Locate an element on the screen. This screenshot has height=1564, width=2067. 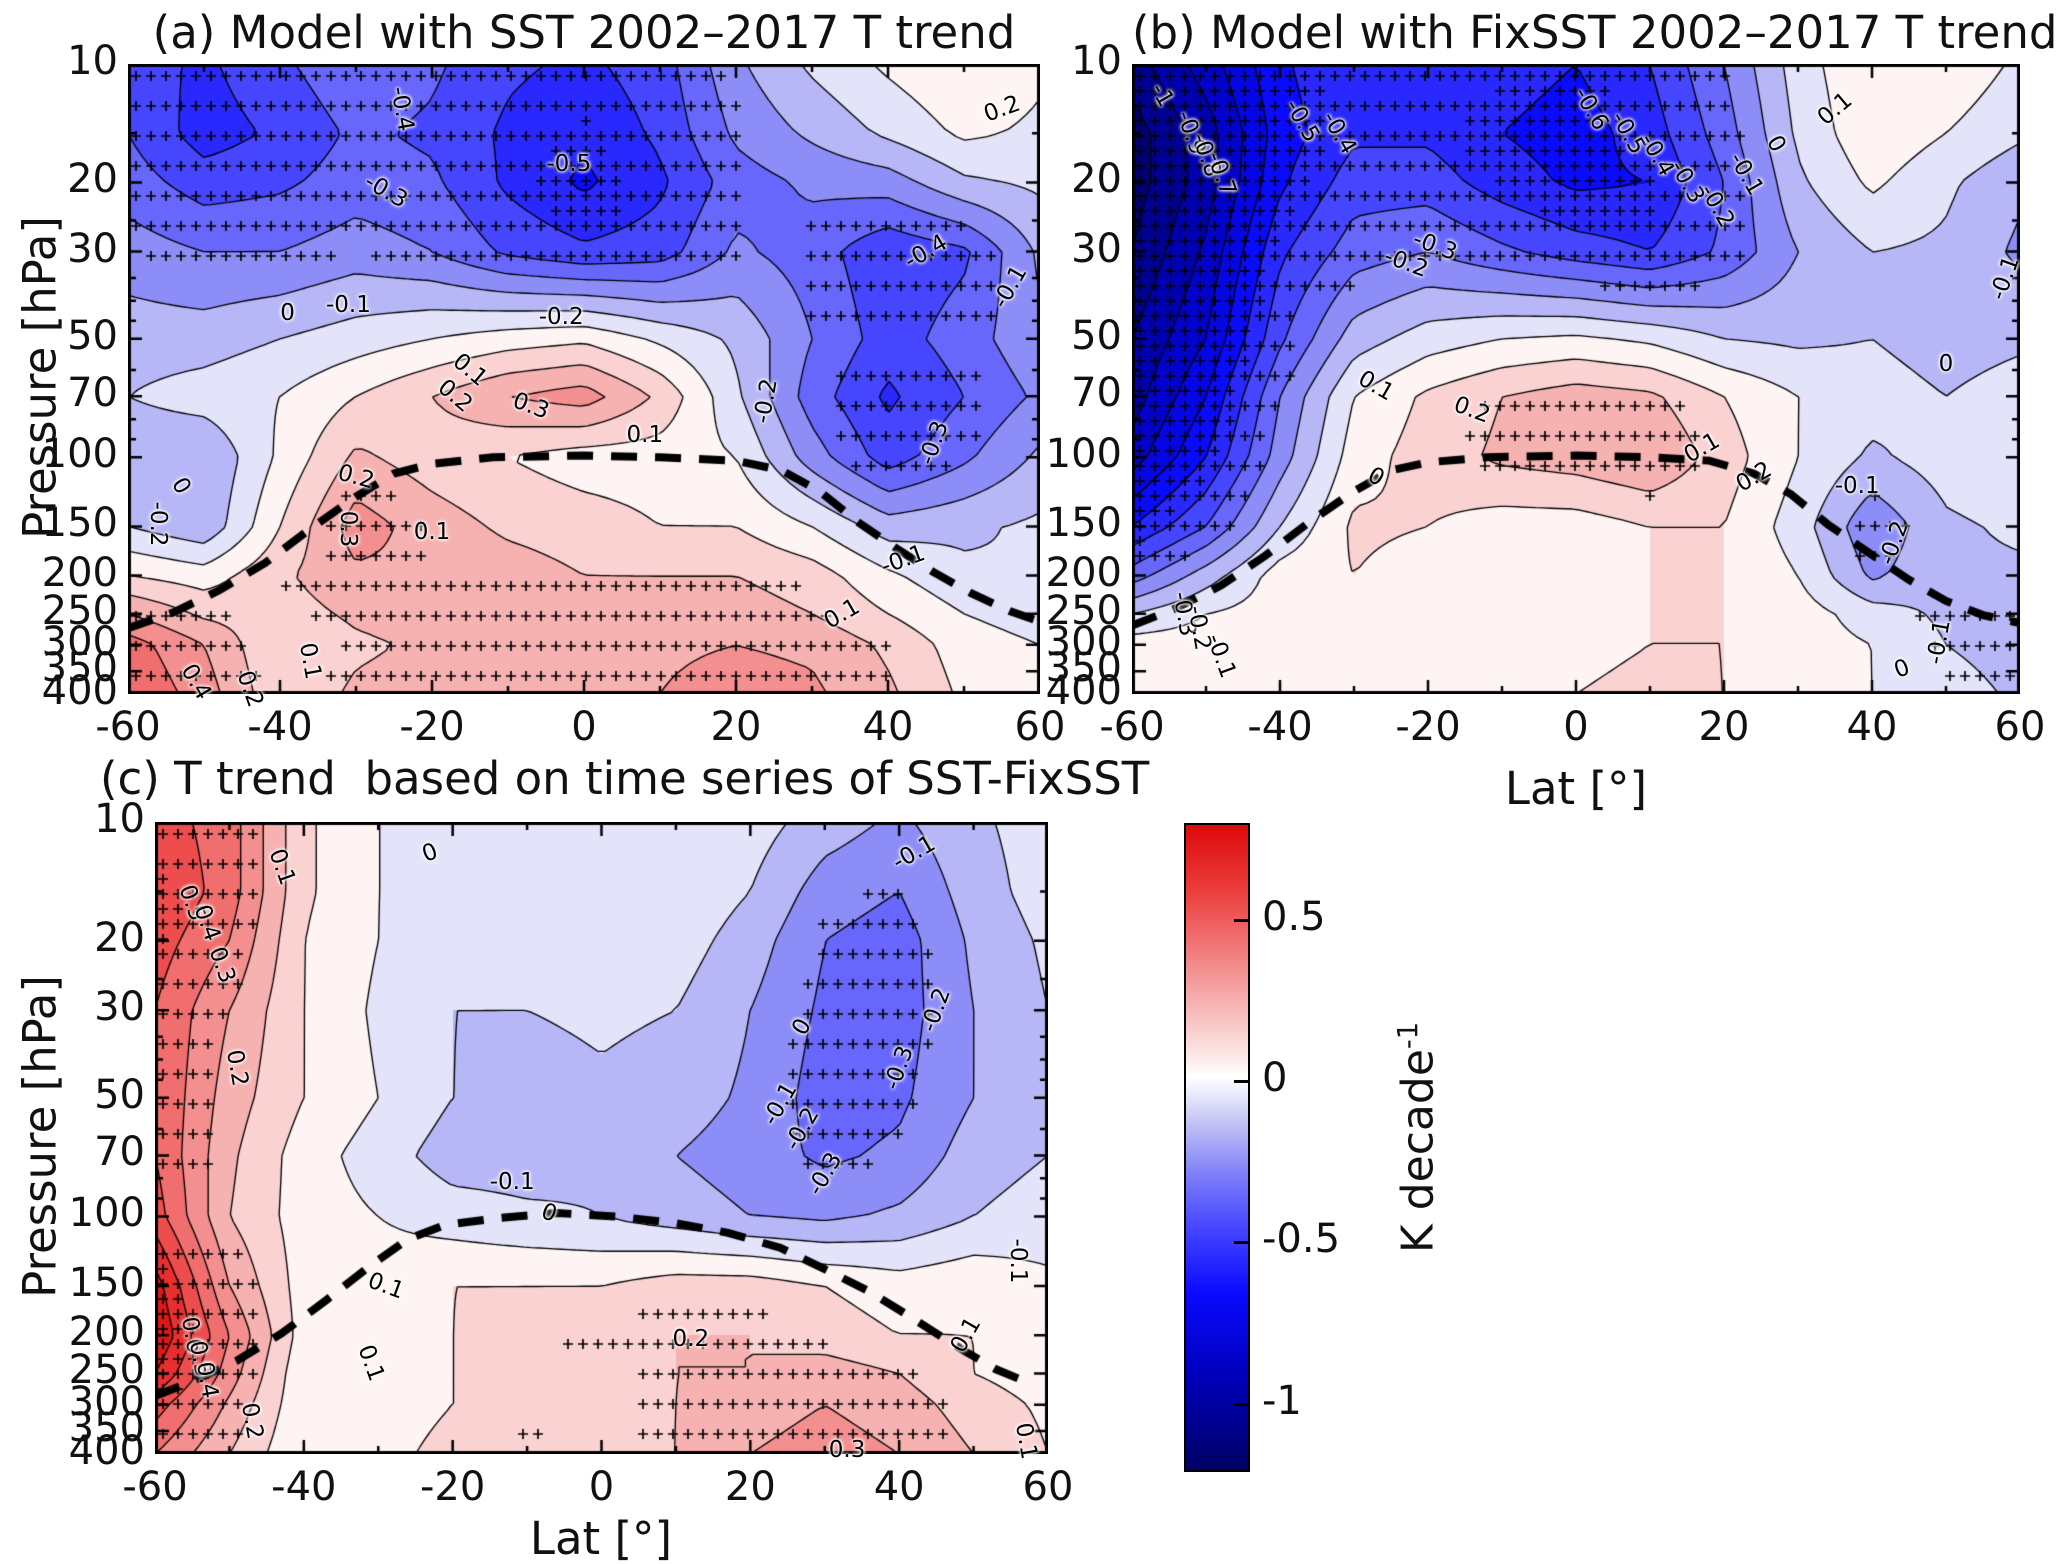
panel-b-ytick-30: 30 is located at coordinates (1096, 248).